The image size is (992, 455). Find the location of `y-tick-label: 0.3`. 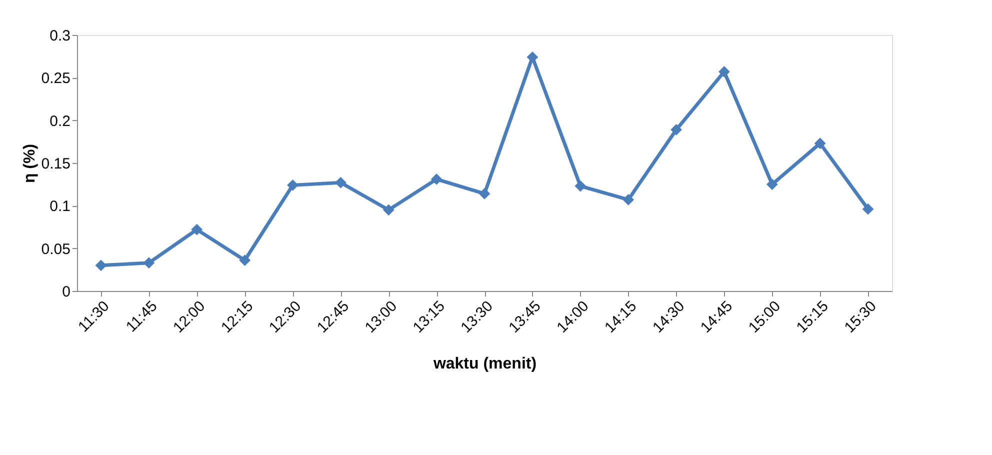

y-tick-label: 0.3 is located at coordinates (60, 36).